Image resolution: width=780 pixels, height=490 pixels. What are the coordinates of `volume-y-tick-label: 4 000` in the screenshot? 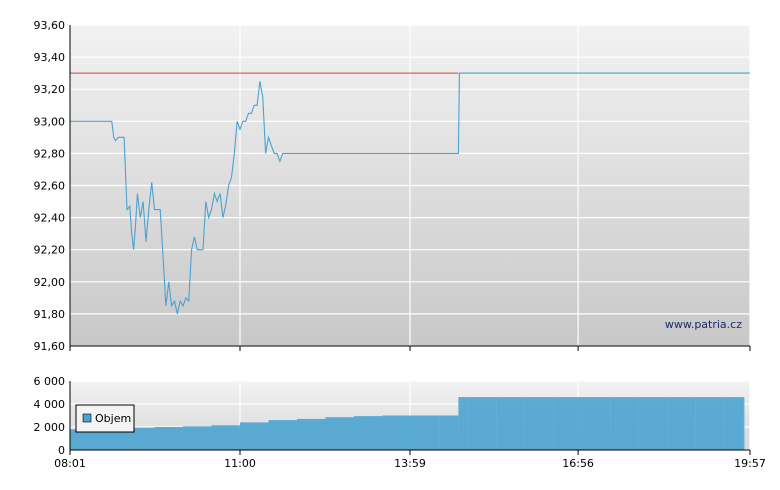 It's located at (50, 404).